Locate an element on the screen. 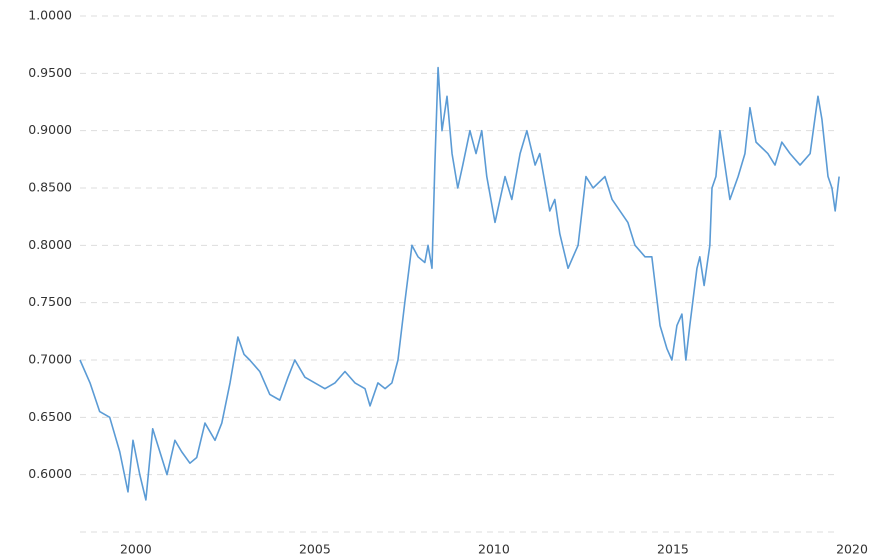  y-tick-label: 0.6000 is located at coordinates (50, 473).